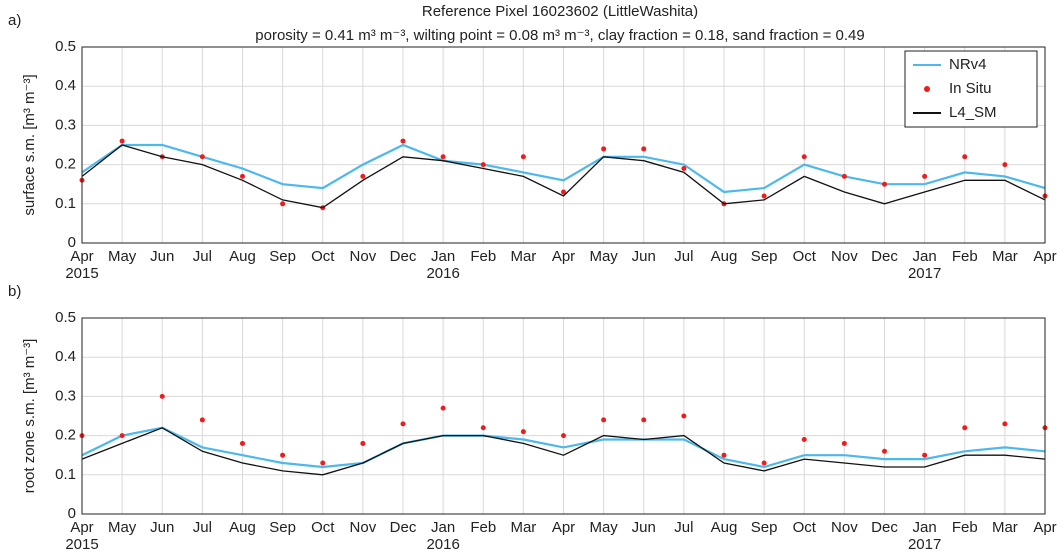 Image resolution: width=1057 pixels, height=560 pixels. I want to click on chart-title: Reference Pixel 16023602 (LittleWashita), so click(560, 11).